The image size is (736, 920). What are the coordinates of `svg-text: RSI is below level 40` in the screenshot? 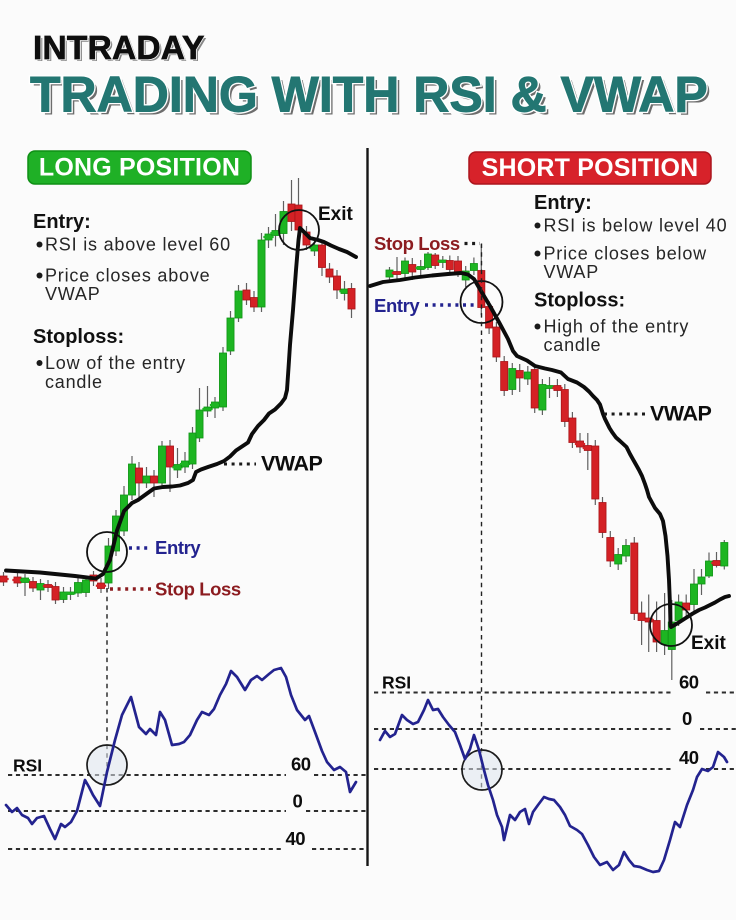 It's located at (636, 226).